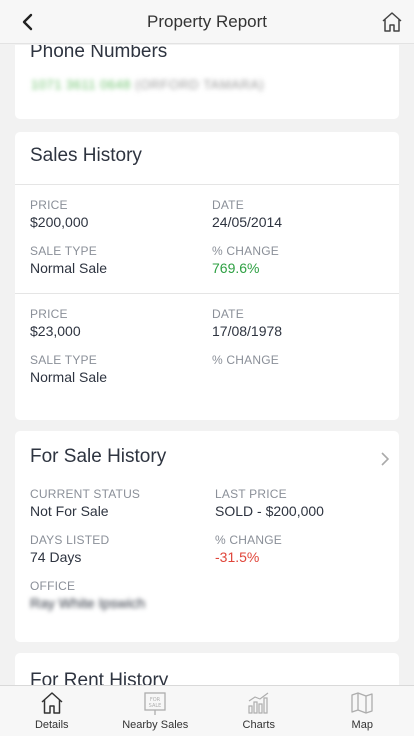 This screenshot has height=736, width=414. I want to click on for-sale-history-title: For Sale History, so click(98, 456).